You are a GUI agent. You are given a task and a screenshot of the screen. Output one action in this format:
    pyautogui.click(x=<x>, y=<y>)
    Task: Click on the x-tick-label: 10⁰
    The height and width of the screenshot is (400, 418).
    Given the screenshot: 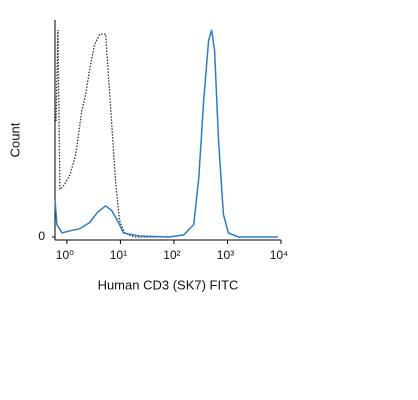 What is the action you would take?
    pyautogui.click(x=65, y=255)
    